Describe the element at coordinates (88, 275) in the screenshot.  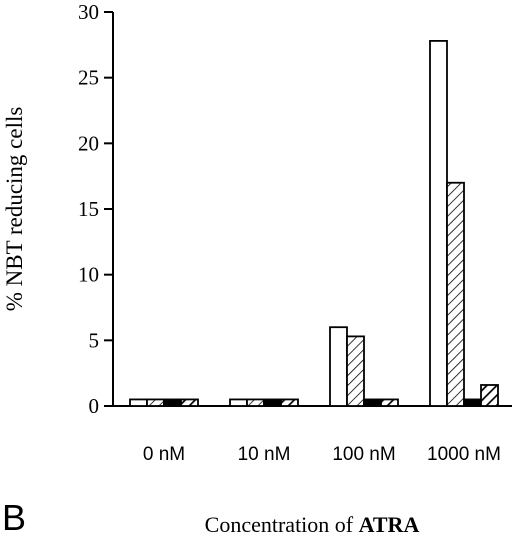
I see `y-tick-label: 10` at that location.